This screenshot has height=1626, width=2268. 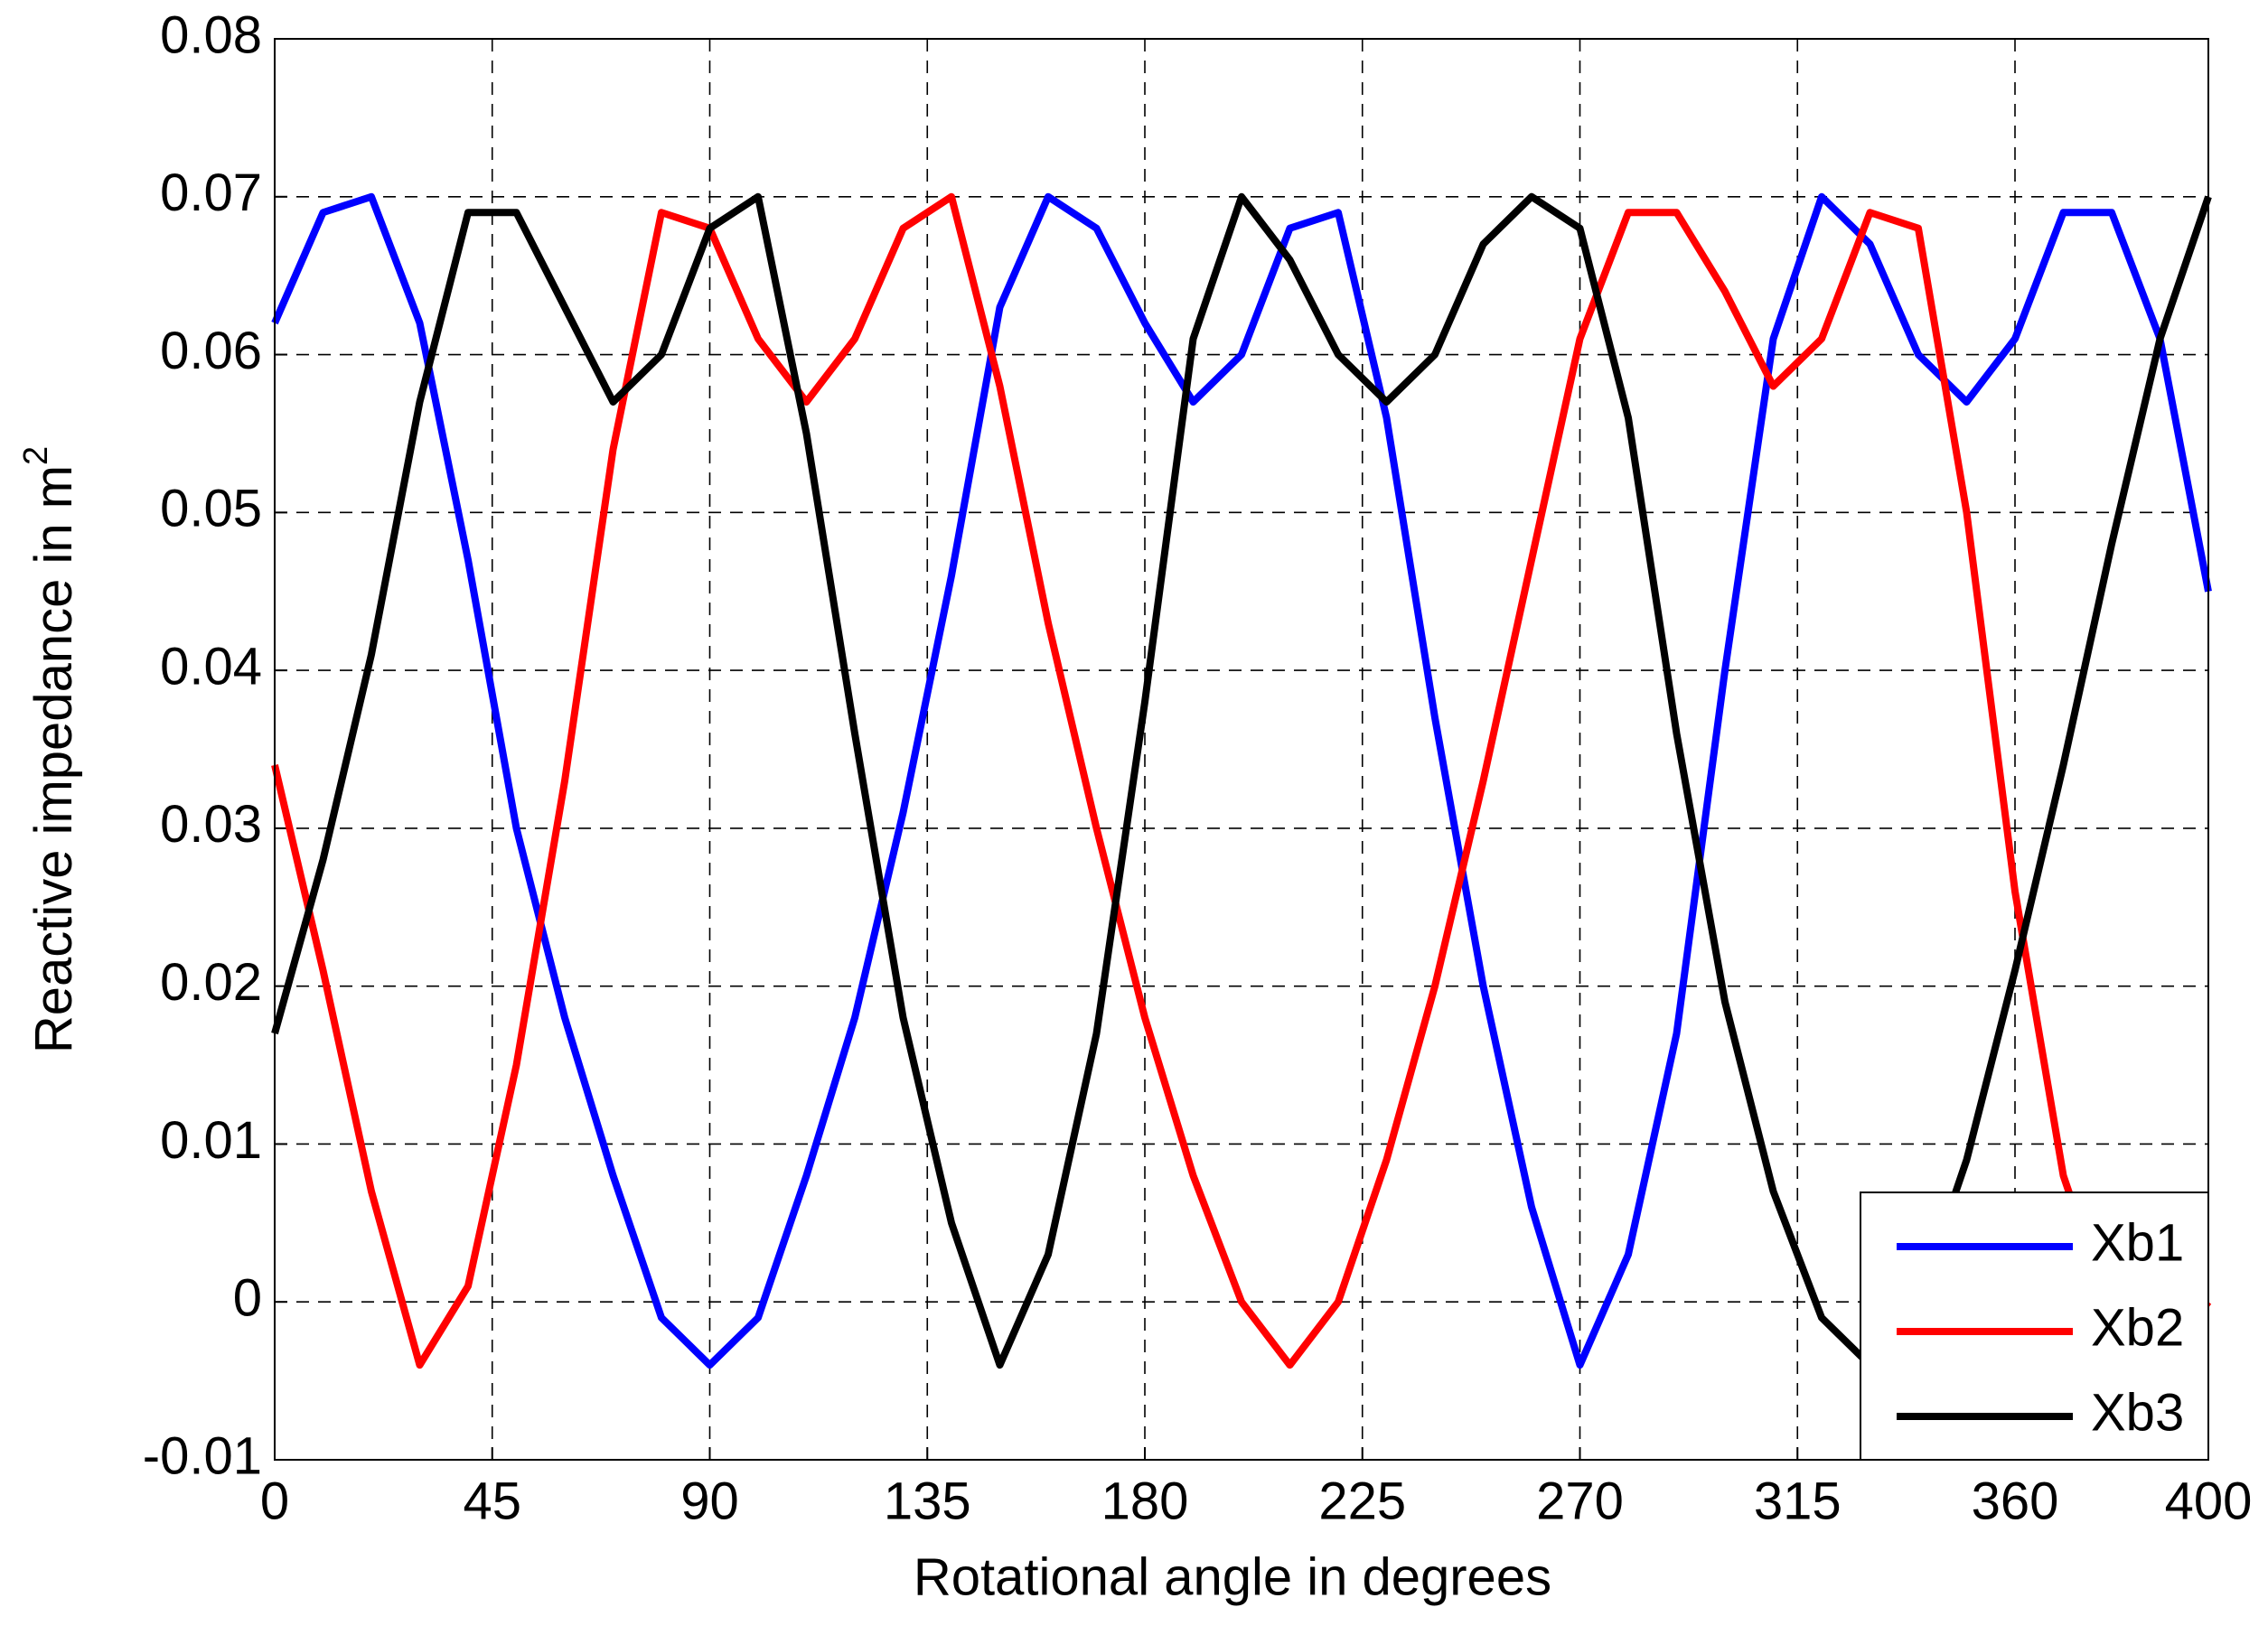 What do you see at coordinates (2137, 1243) in the screenshot?
I see `legend-label: Xb1` at bounding box center [2137, 1243].